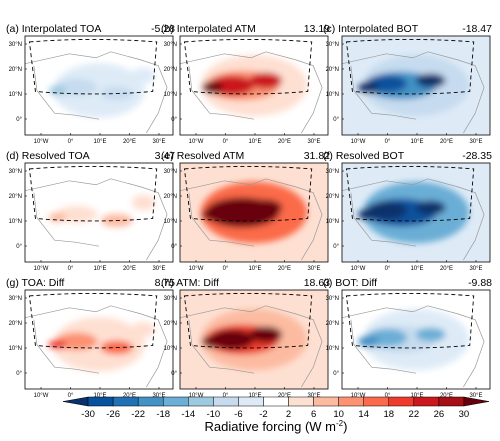 The height and width of the screenshot is (441, 500). What do you see at coordinates (163, 29) in the screenshot?
I see `panel-mean-value: -5.28` at bounding box center [163, 29].